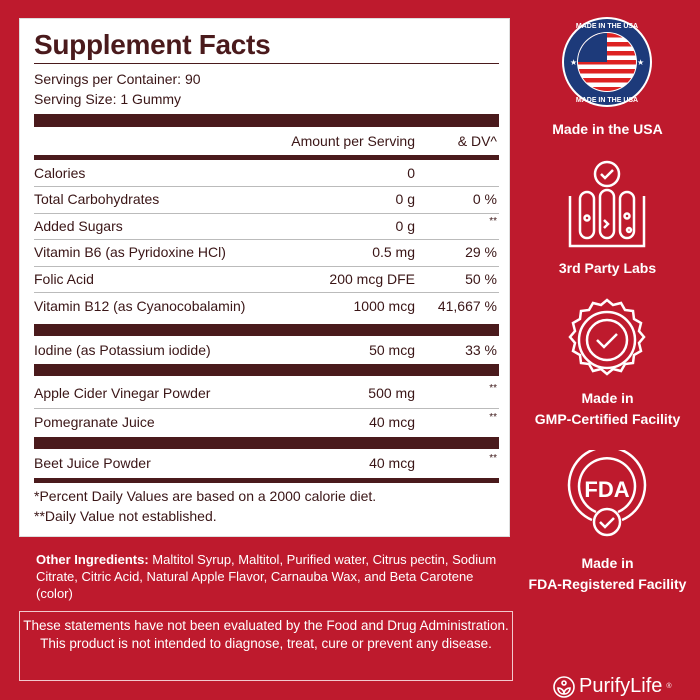 This screenshot has height=700, width=700. Describe the element at coordinates (152, 44) in the screenshot. I see `page-title: Supplement Facts` at that location.